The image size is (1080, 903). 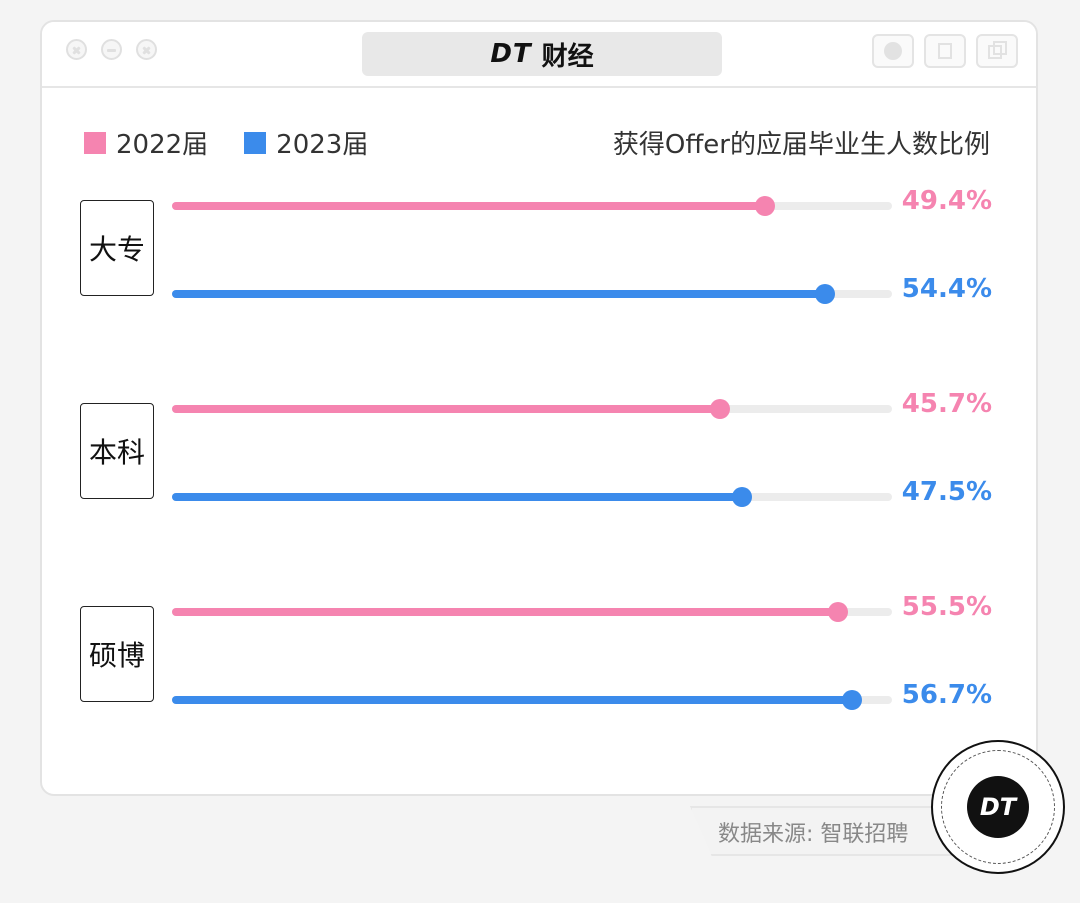 I want to click on logo-badge-ring, so click(x=998, y=807).